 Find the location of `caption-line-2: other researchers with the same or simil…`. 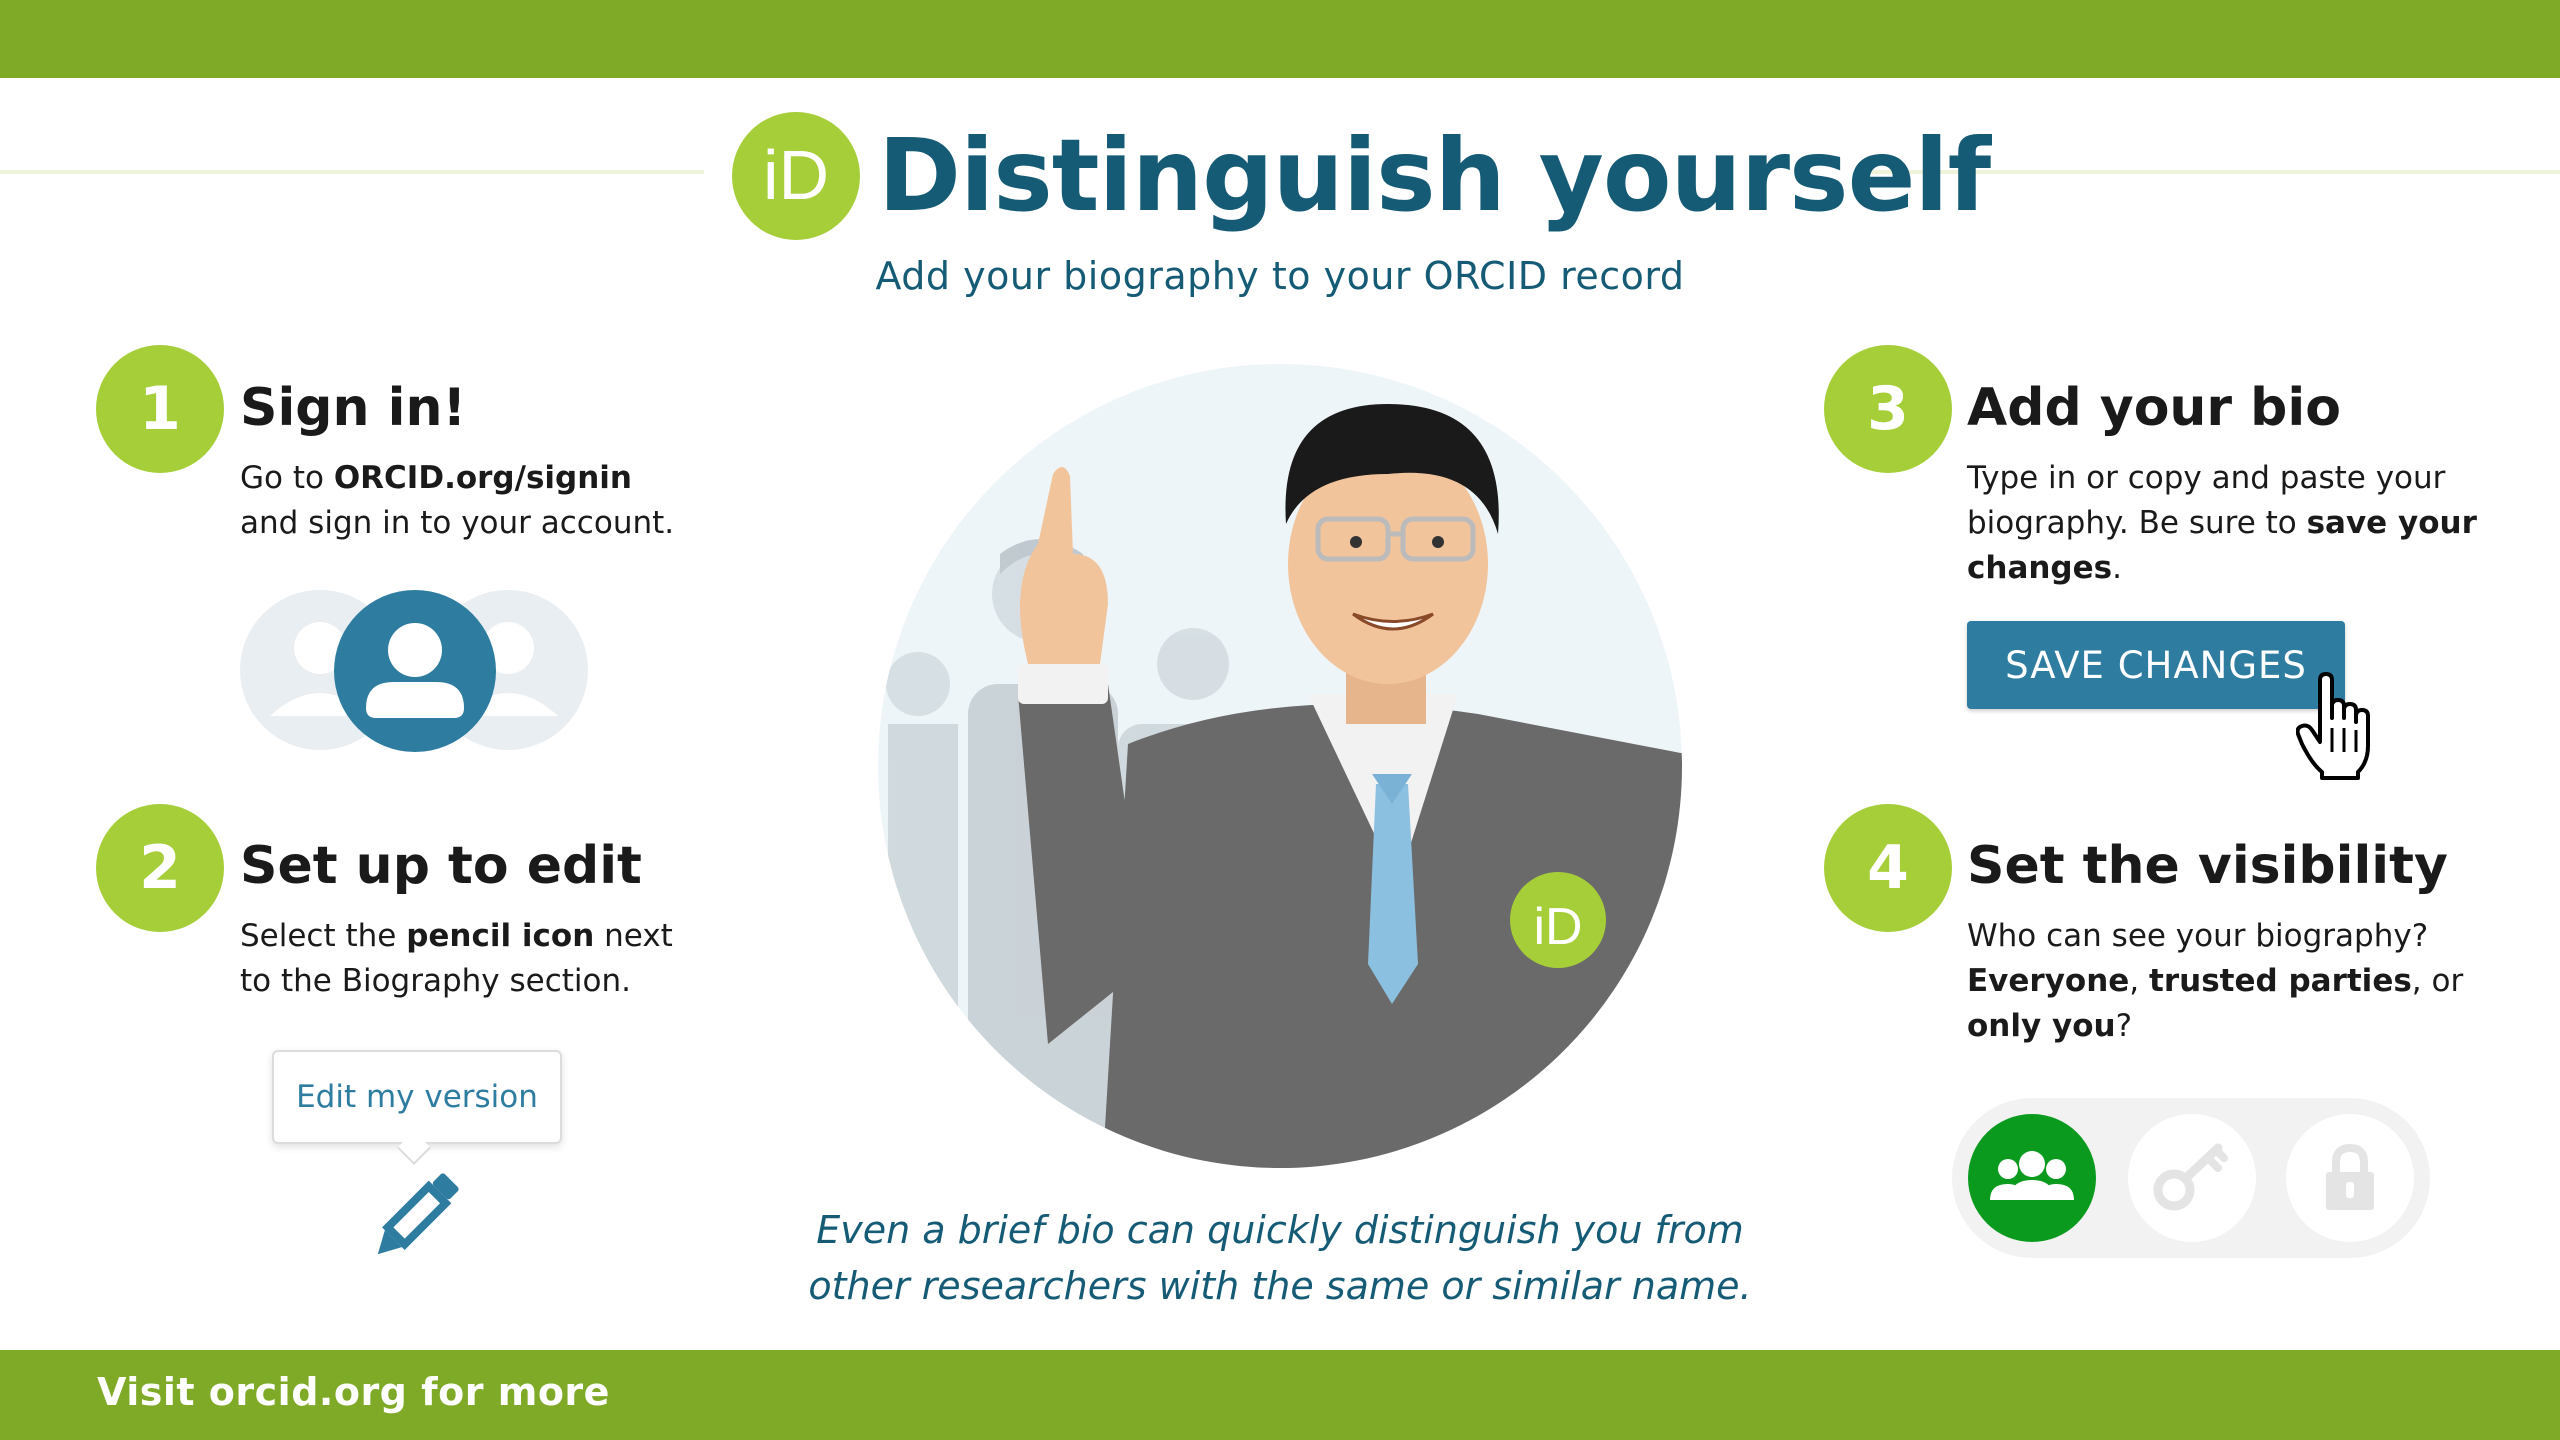

caption-line-2: other researchers with the same or simil… is located at coordinates (1280, 1286).